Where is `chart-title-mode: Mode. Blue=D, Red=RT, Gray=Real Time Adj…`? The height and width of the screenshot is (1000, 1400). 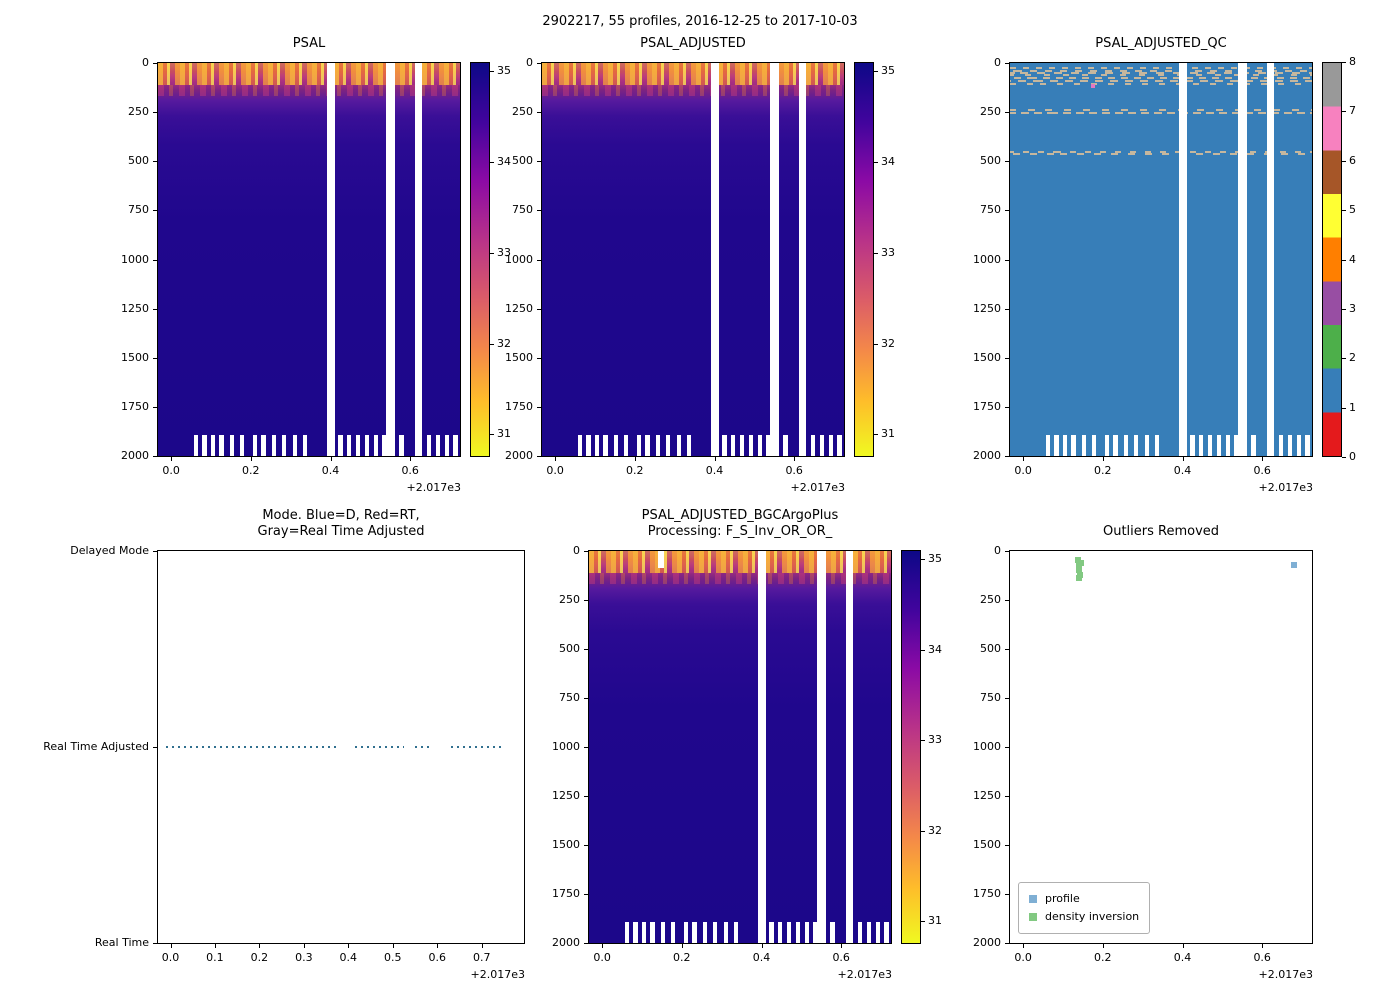
chart-title-mode: Mode. Blue=D, Red=RT, Gray=Real Time Adj… is located at coordinates (341, 523).